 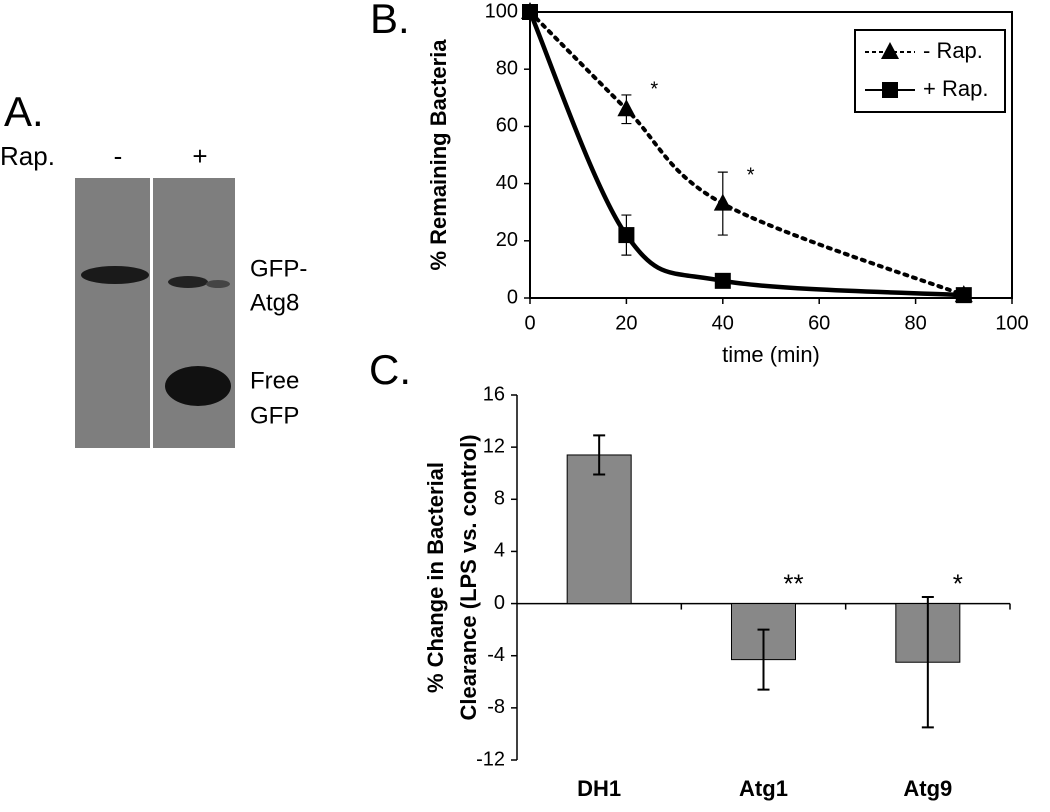 What do you see at coordinates (529, 323) in the screenshot?
I see `x-tick-label: 0` at bounding box center [529, 323].